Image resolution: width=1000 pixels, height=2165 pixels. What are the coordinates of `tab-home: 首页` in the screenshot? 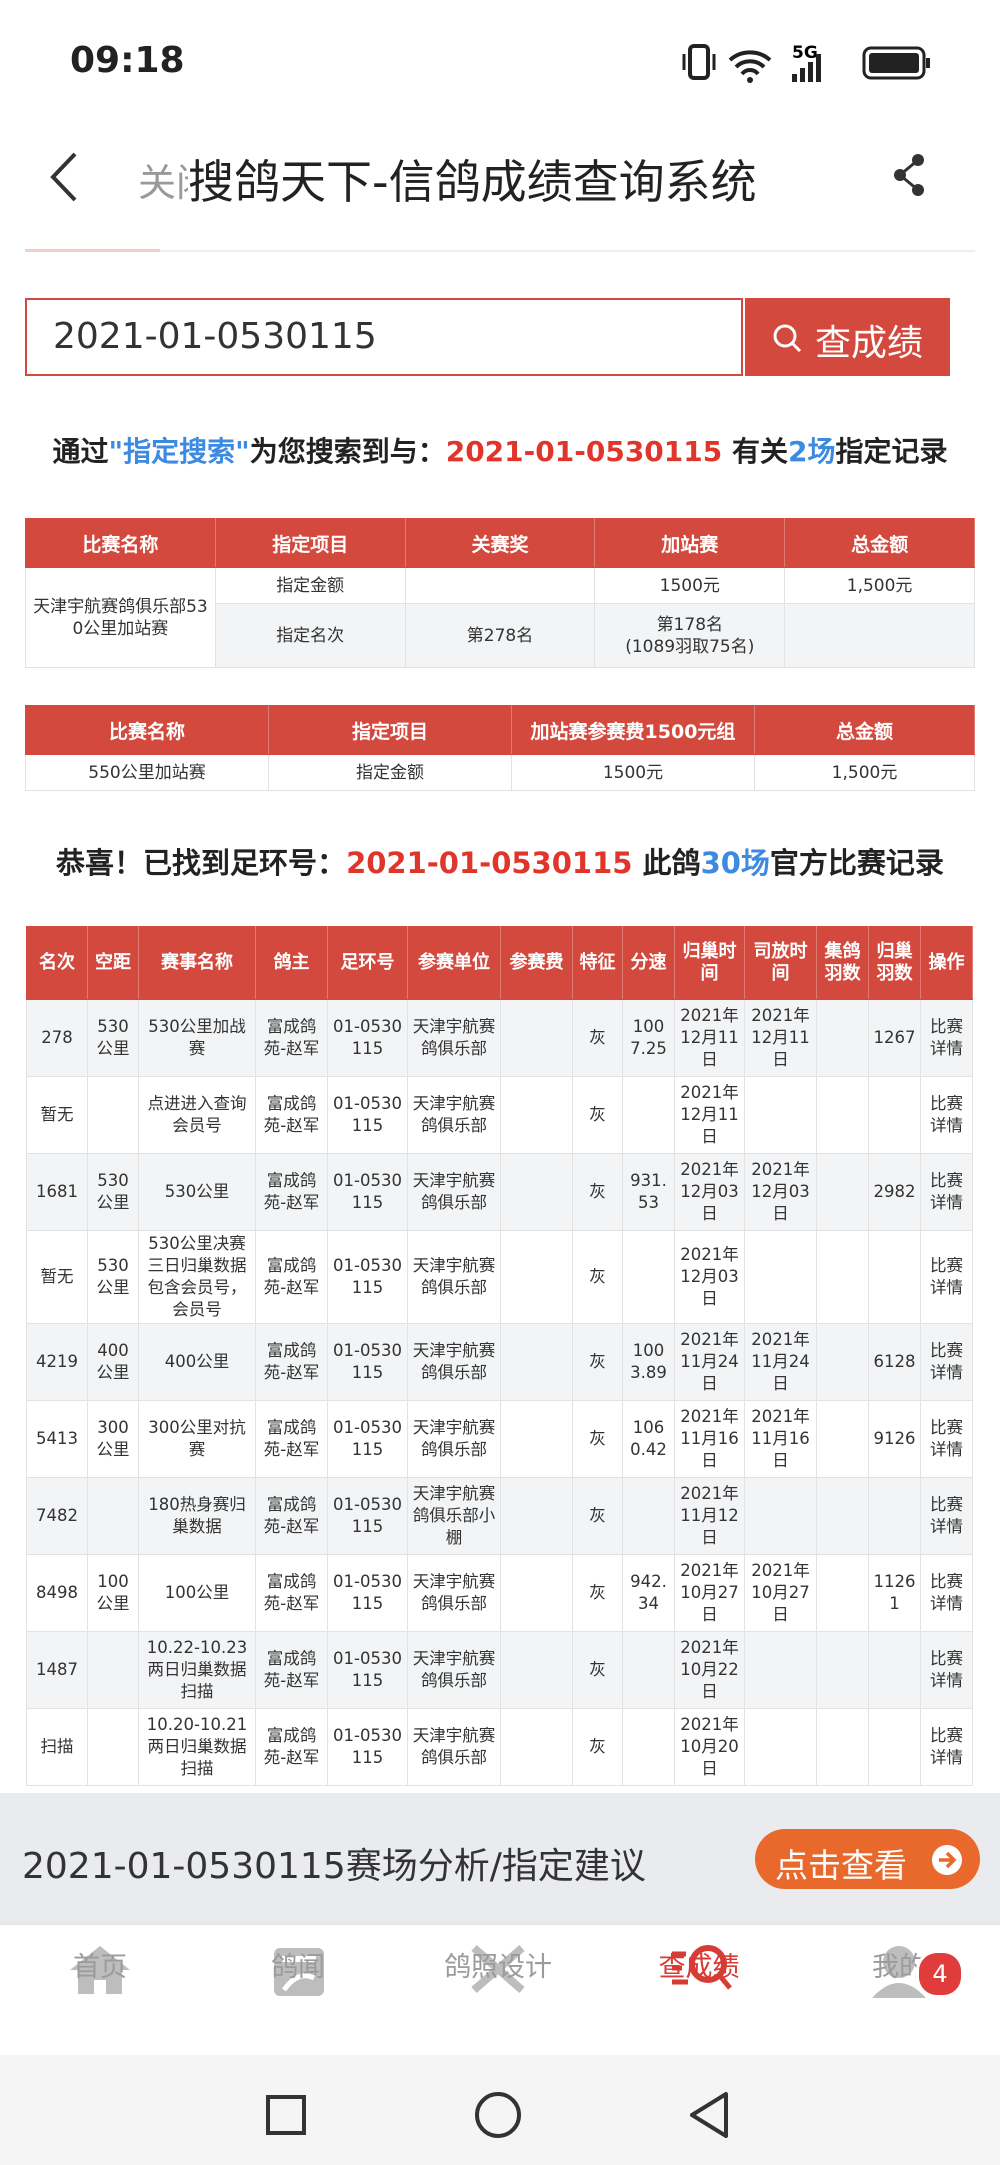 It's located at (100, 1967).